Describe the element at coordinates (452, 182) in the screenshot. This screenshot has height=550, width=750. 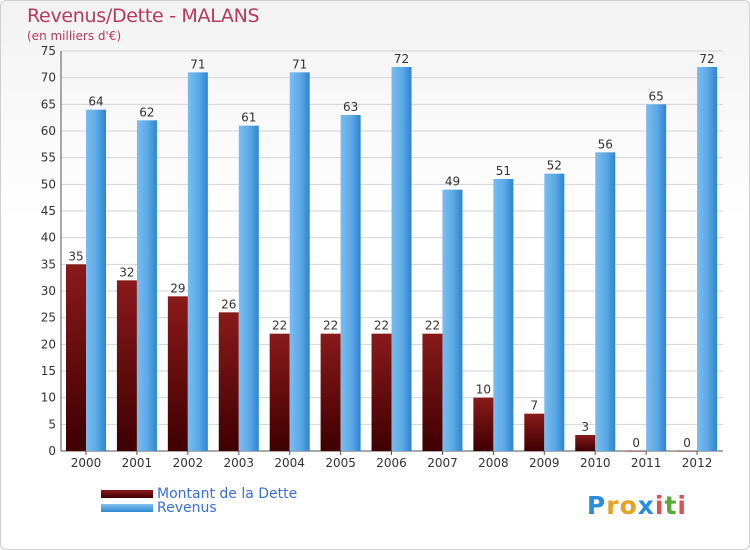
I see `data-label-revenue: 49` at that location.